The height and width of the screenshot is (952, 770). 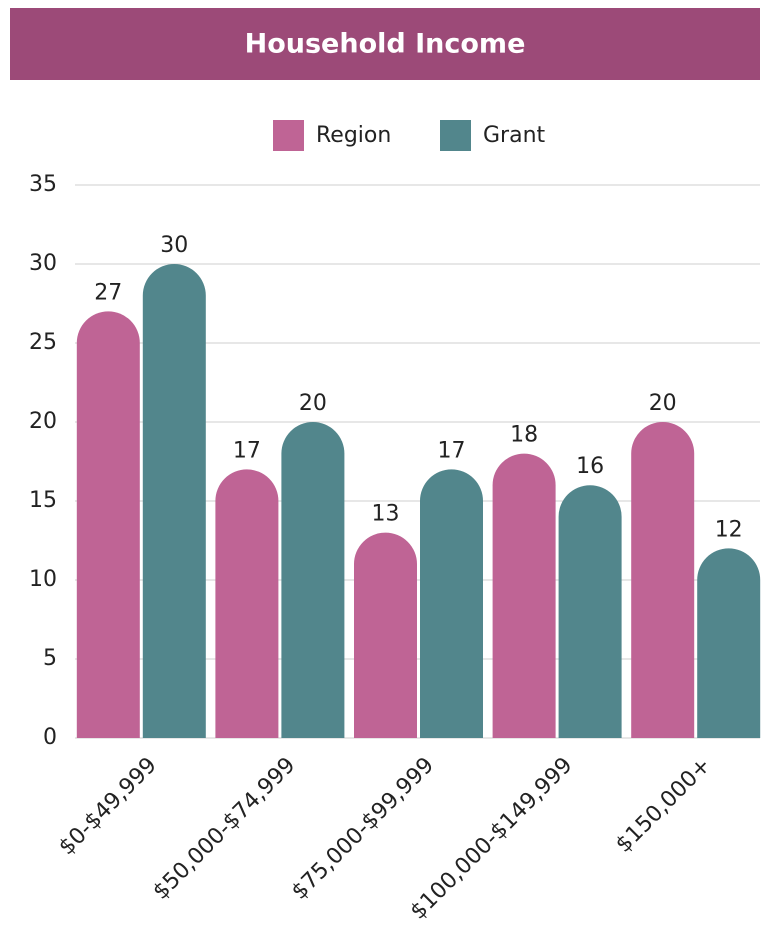 I want to click on y-tick-label: 20, so click(x=43, y=421).